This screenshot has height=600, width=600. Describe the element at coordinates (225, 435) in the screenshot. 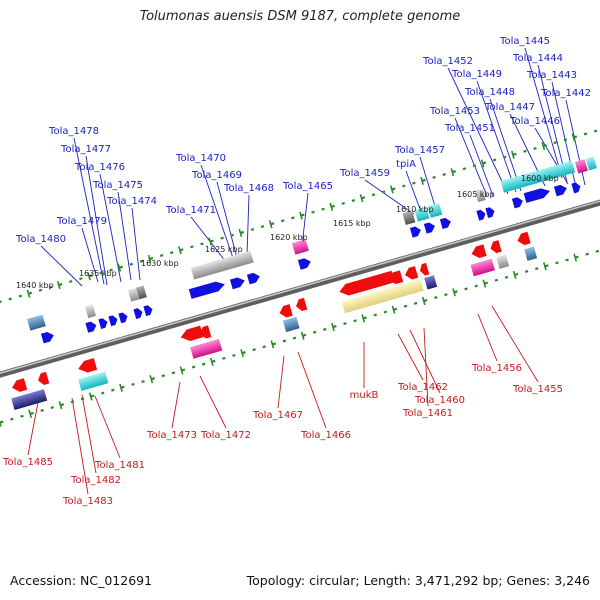

I see `reverse-gene-label: Tola_1472` at that location.